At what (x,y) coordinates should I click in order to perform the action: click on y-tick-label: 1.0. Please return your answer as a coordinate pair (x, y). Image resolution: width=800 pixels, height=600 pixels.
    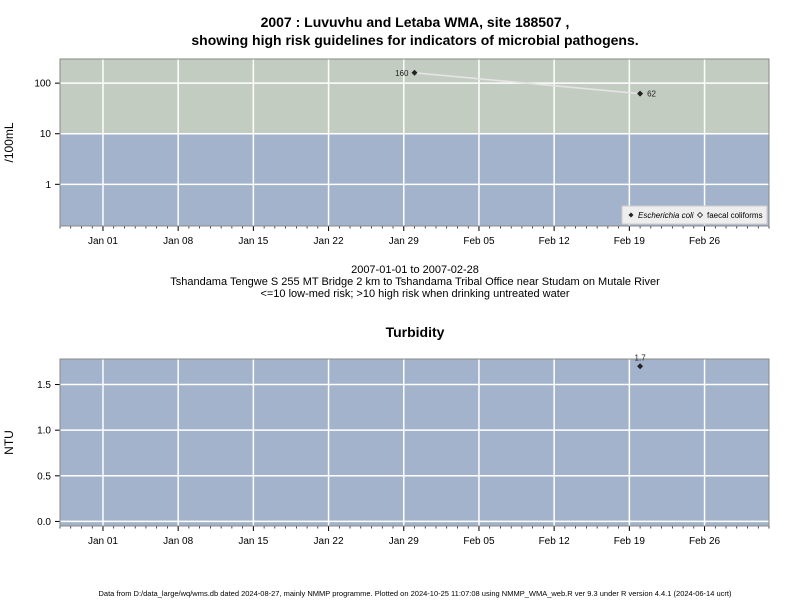
    Looking at the image, I should click on (44, 431).